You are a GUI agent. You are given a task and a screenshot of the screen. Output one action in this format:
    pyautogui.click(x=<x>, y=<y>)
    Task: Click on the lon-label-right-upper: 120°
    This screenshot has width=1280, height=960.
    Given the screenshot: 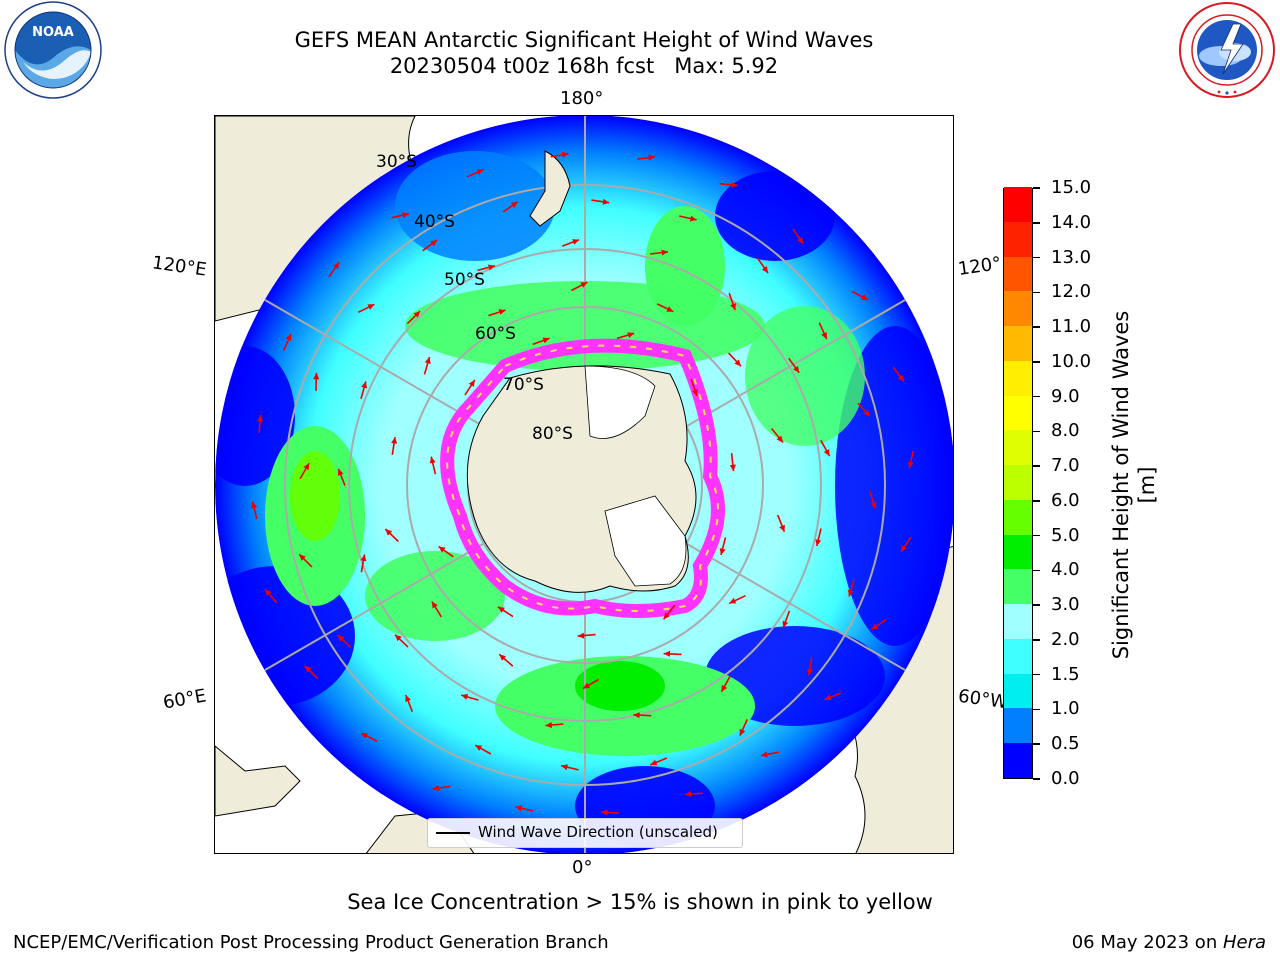 What is the action you would take?
    pyautogui.click(x=979, y=266)
    